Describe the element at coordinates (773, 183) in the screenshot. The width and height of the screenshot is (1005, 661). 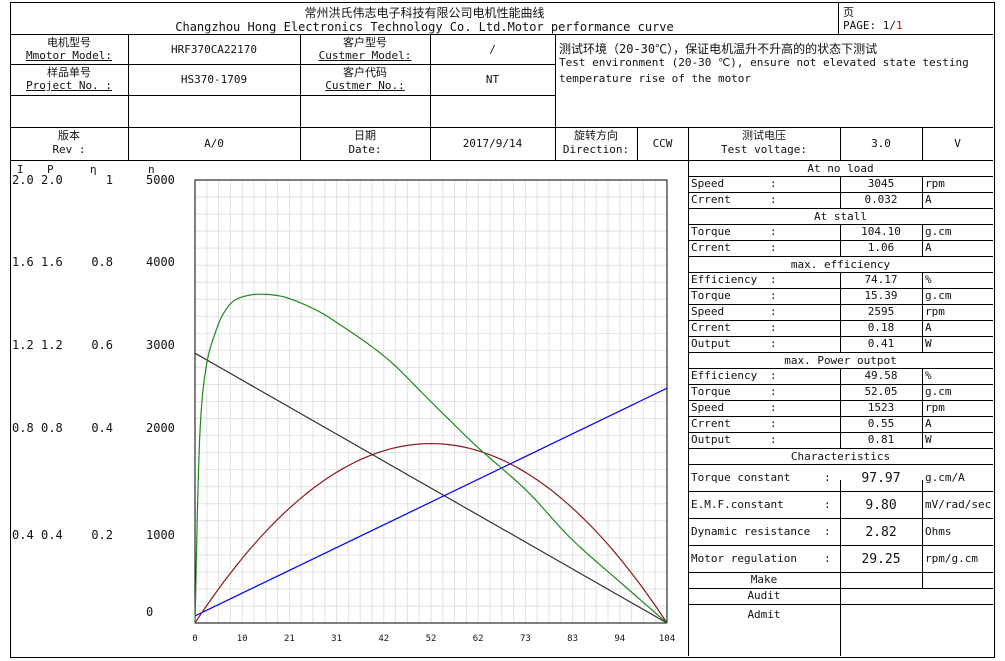
I see `no-load-speed-colon: :` at that location.